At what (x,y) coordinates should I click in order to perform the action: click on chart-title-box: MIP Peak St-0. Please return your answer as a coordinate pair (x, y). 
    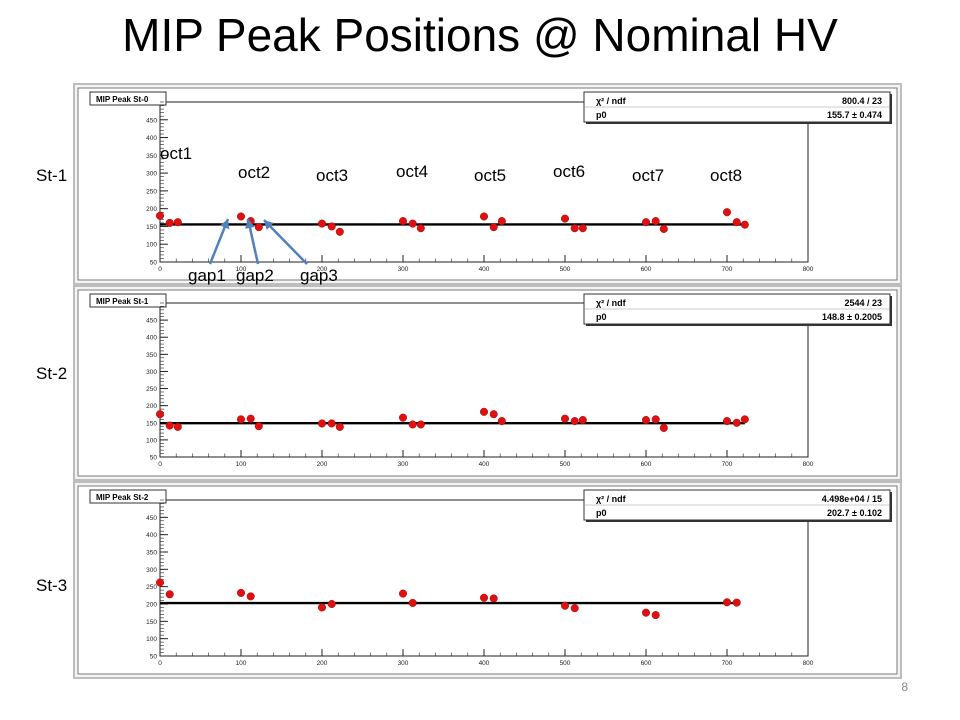
    Looking at the image, I should click on (128, 98).